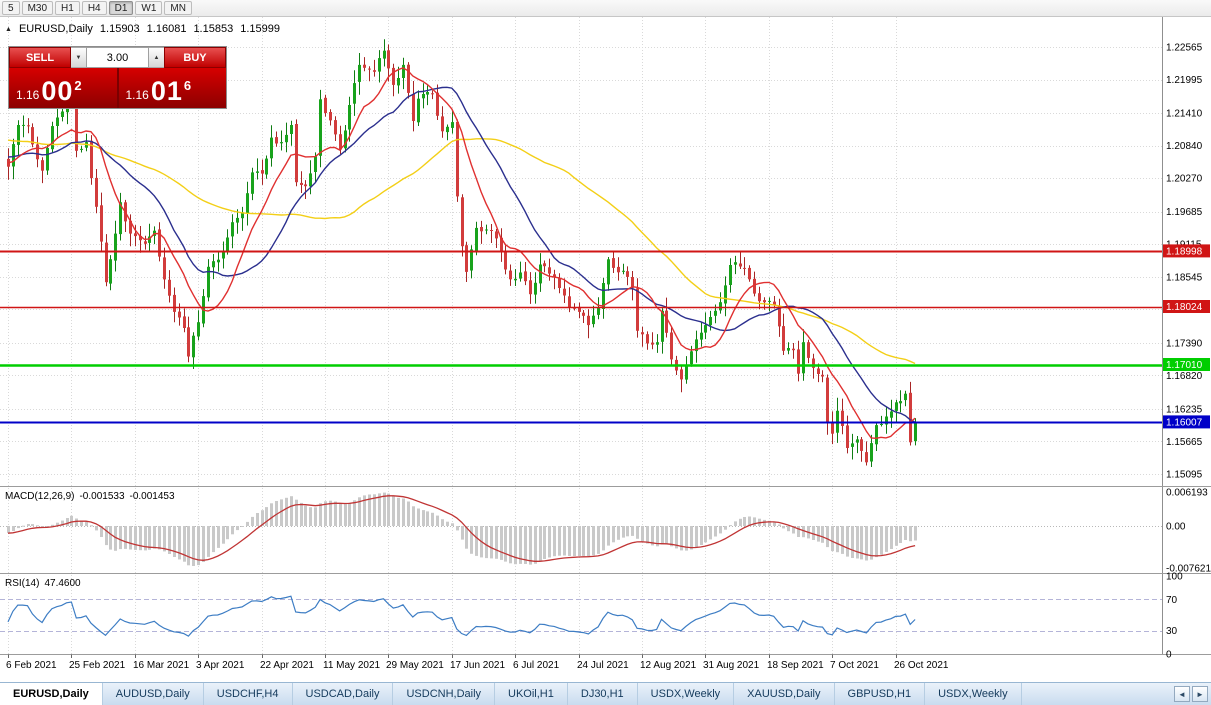  Describe the element at coordinates (352, 665) in the screenshot. I see `svg-text: 11 May 2021` at that location.